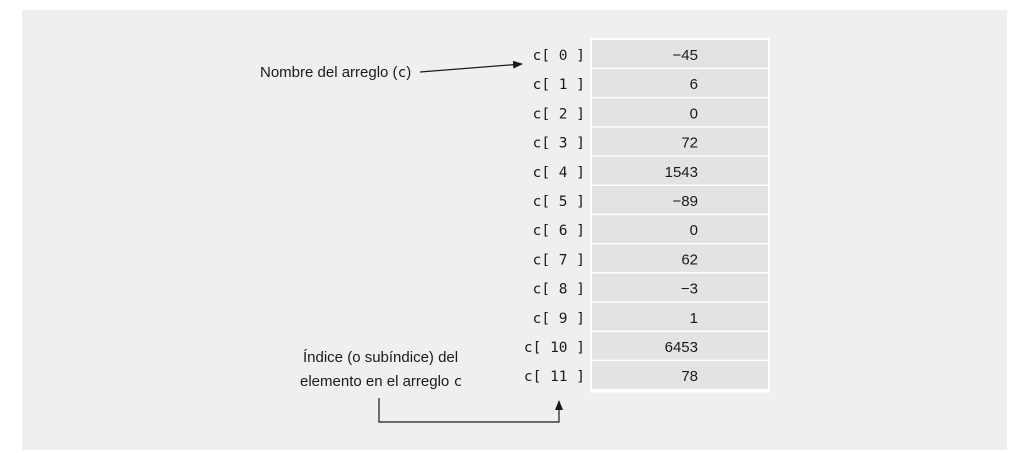 The height and width of the screenshot is (453, 1021). What do you see at coordinates (689, 143) in the screenshot?
I see `cell-value: 72` at bounding box center [689, 143].